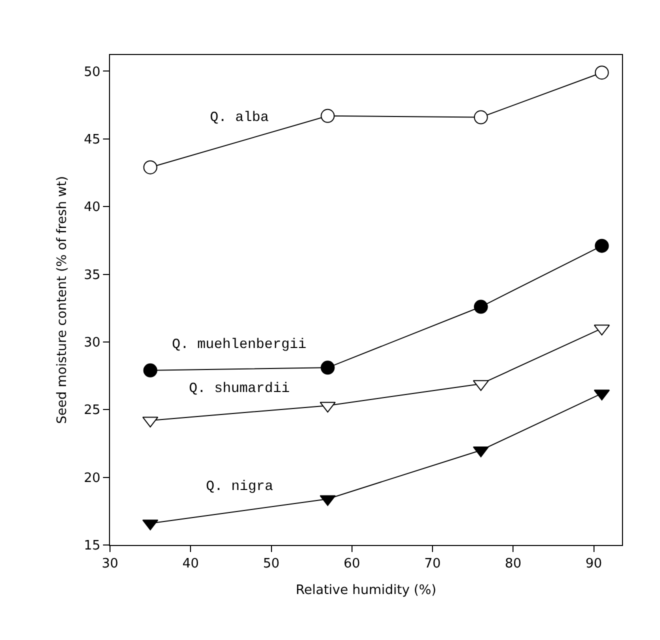 This screenshot has height=640, width=660. Describe the element at coordinates (110, 564) in the screenshot. I see `x-tick-label: 30` at that location.